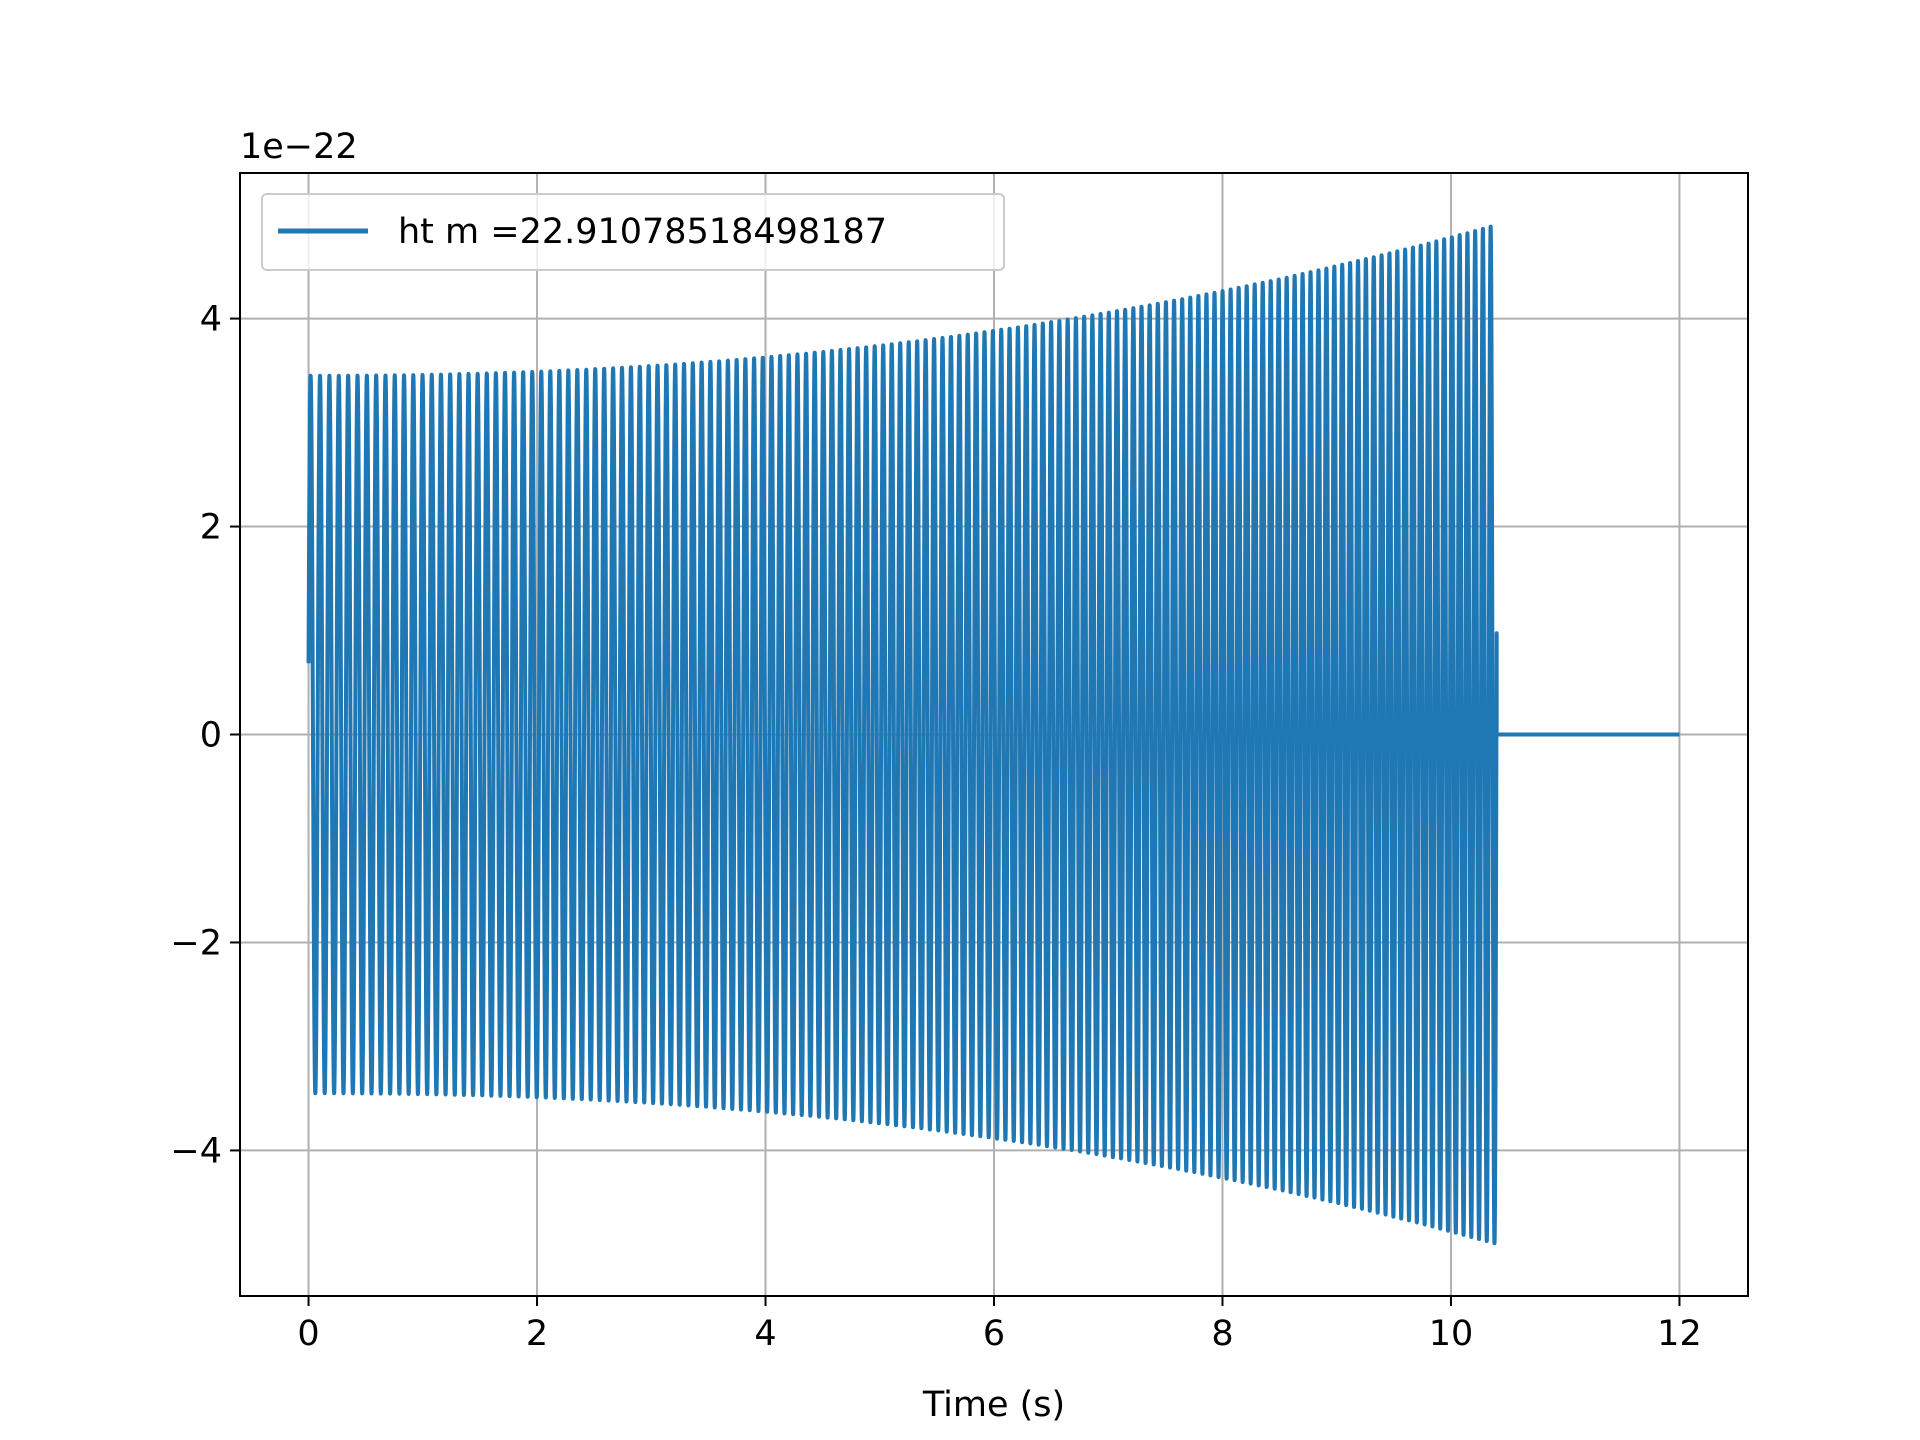  I want to click on x-tick-label: 12, so click(1679, 1334).